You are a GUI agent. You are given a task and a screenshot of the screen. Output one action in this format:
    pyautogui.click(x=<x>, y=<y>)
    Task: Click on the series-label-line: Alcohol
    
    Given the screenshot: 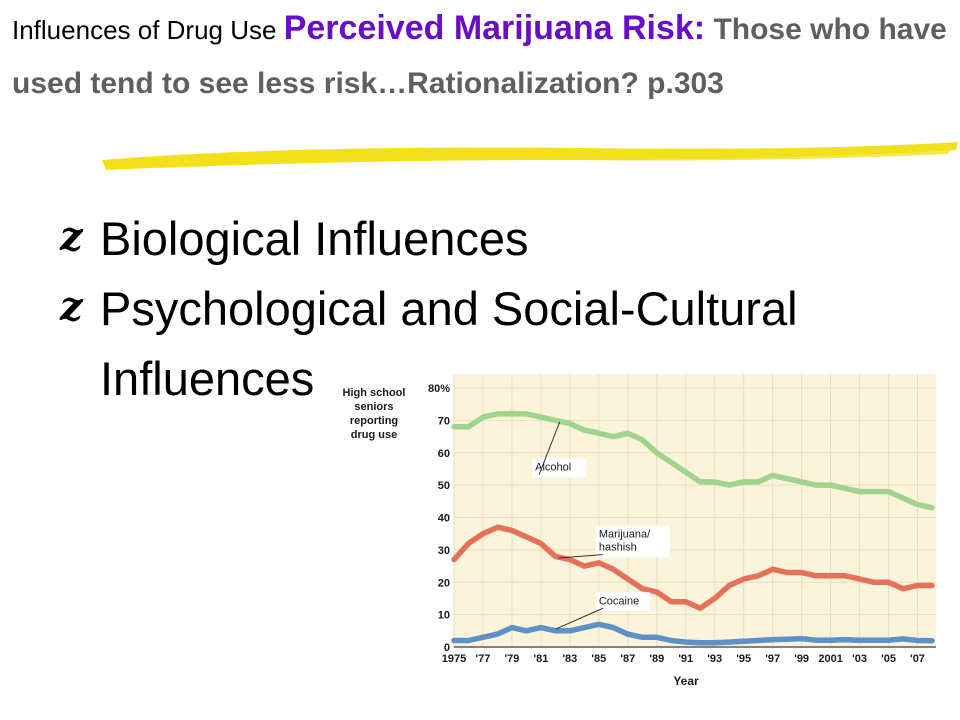 What is the action you would take?
    pyautogui.click(x=553, y=468)
    